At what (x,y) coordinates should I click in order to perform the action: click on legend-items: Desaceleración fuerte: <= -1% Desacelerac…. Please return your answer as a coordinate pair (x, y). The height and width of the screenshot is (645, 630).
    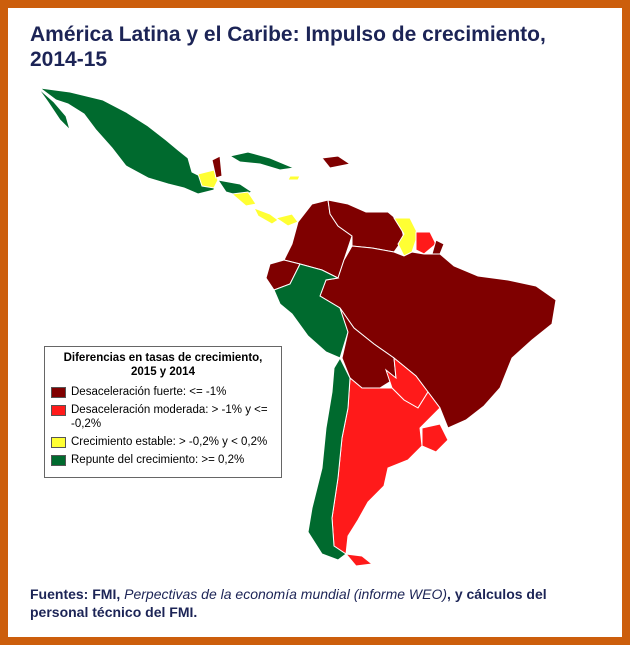
    Looking at the image, I should click on (163, 426).